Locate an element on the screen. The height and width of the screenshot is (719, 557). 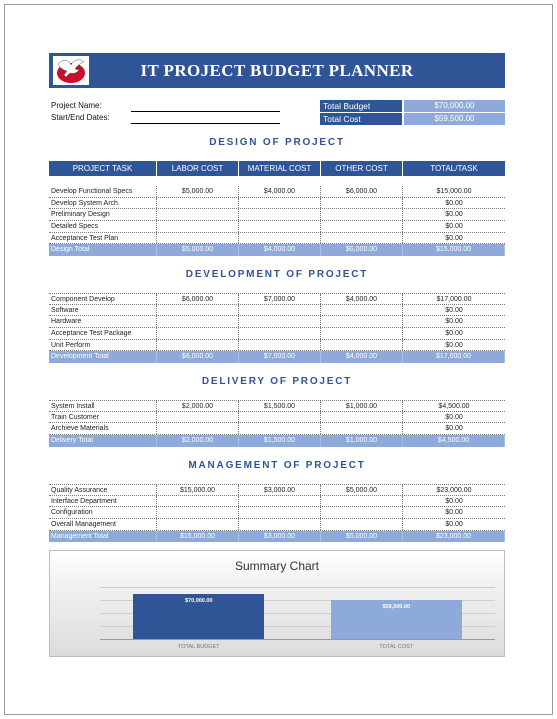
task-cell: Quality Assurance is located at coordinates (103, 490).